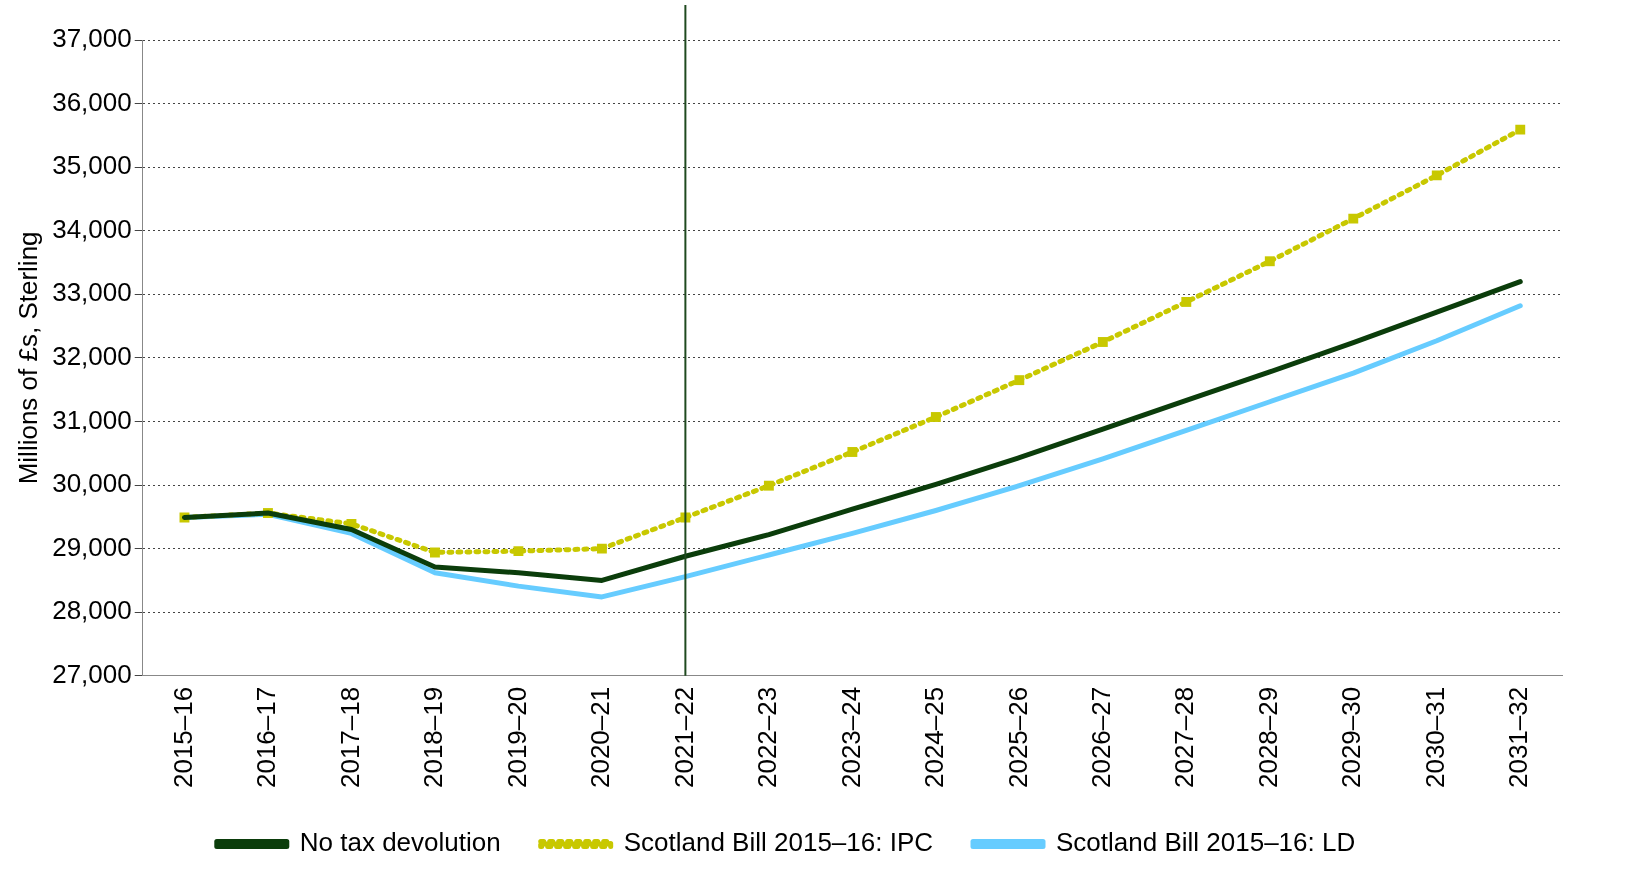 The width and height of the screenshot is (1642, 872). What do you see at coordinates (92, 38) in the screenshot?
I see `y-tick-label: 37,000` at bounding box center [92, 38].